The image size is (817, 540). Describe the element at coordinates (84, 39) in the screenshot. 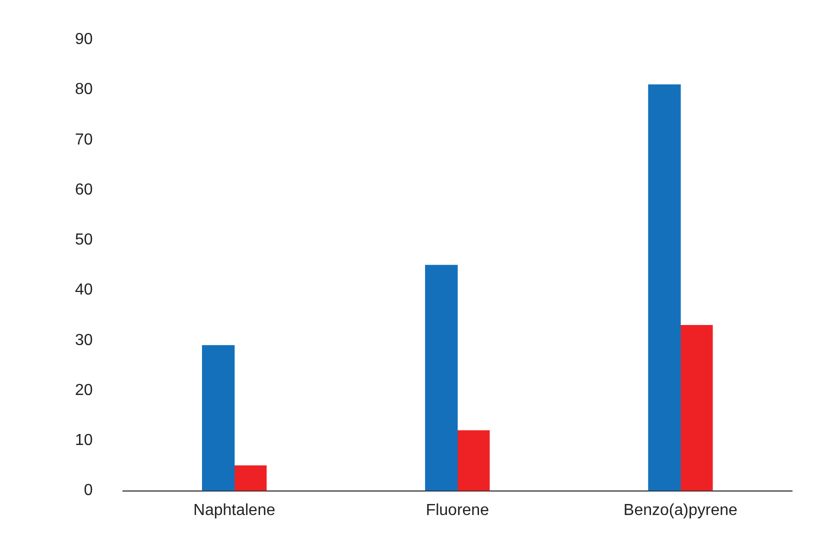

I see `y-tick-label: 90` at that location.